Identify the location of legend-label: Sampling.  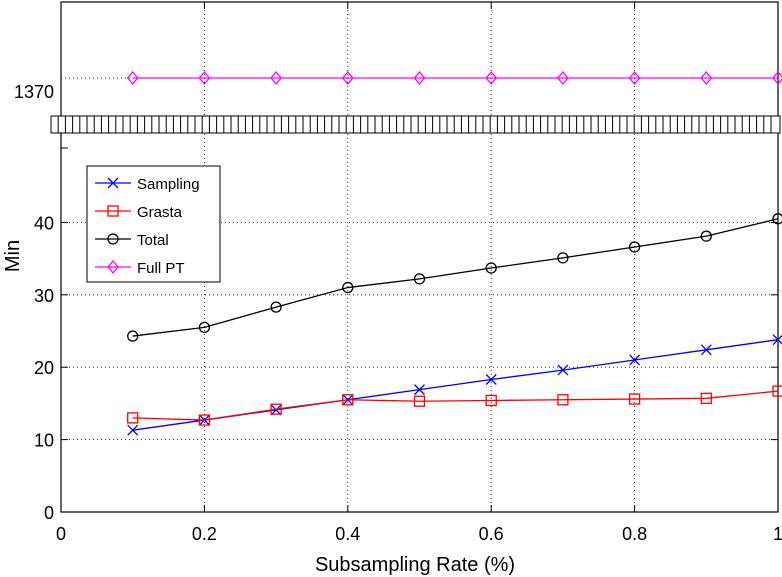
(168, 184).